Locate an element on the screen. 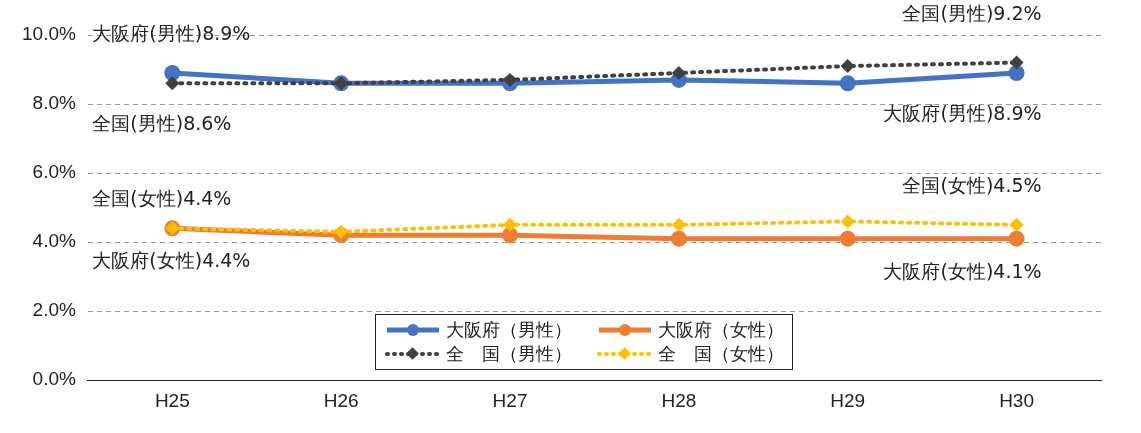  y-tick-label: 4.0% is located at coordinates (54, 241).